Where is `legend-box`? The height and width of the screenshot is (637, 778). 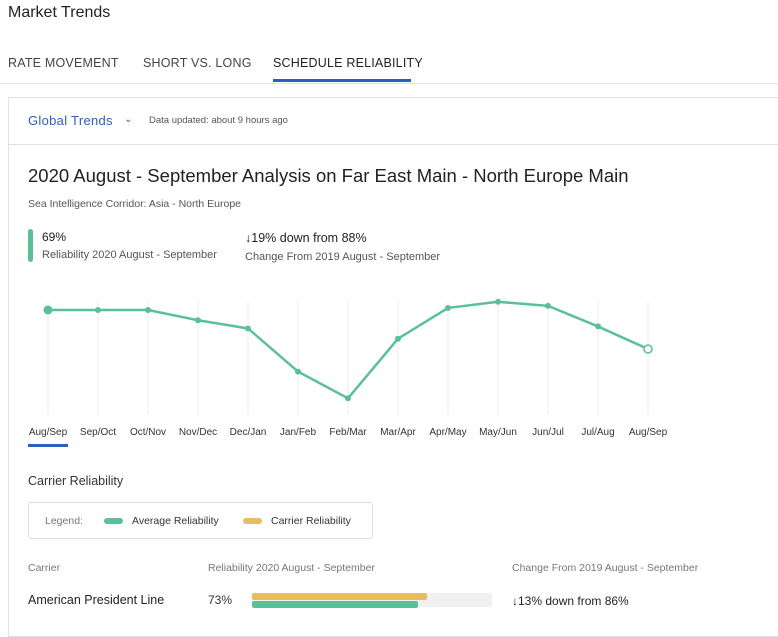 legend-box is located at coordinates (200, 520).